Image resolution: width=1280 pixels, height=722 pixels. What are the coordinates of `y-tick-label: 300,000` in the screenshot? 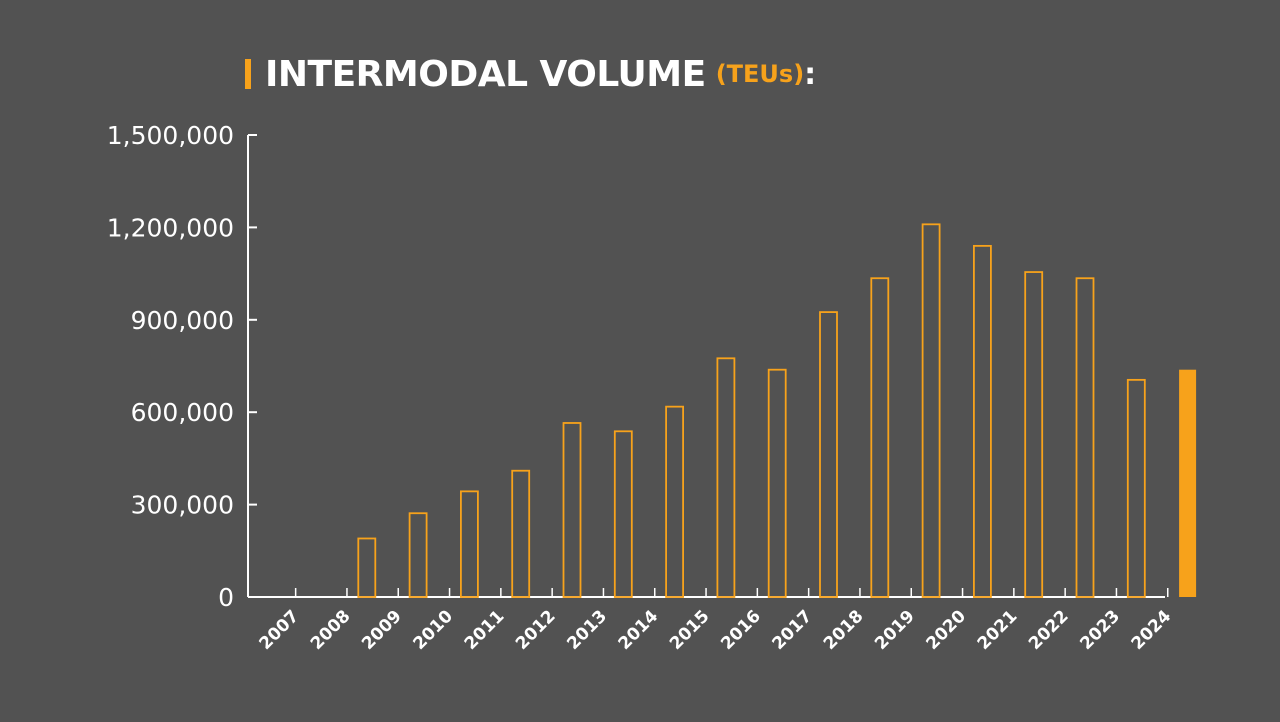 It's located at (182, 505).